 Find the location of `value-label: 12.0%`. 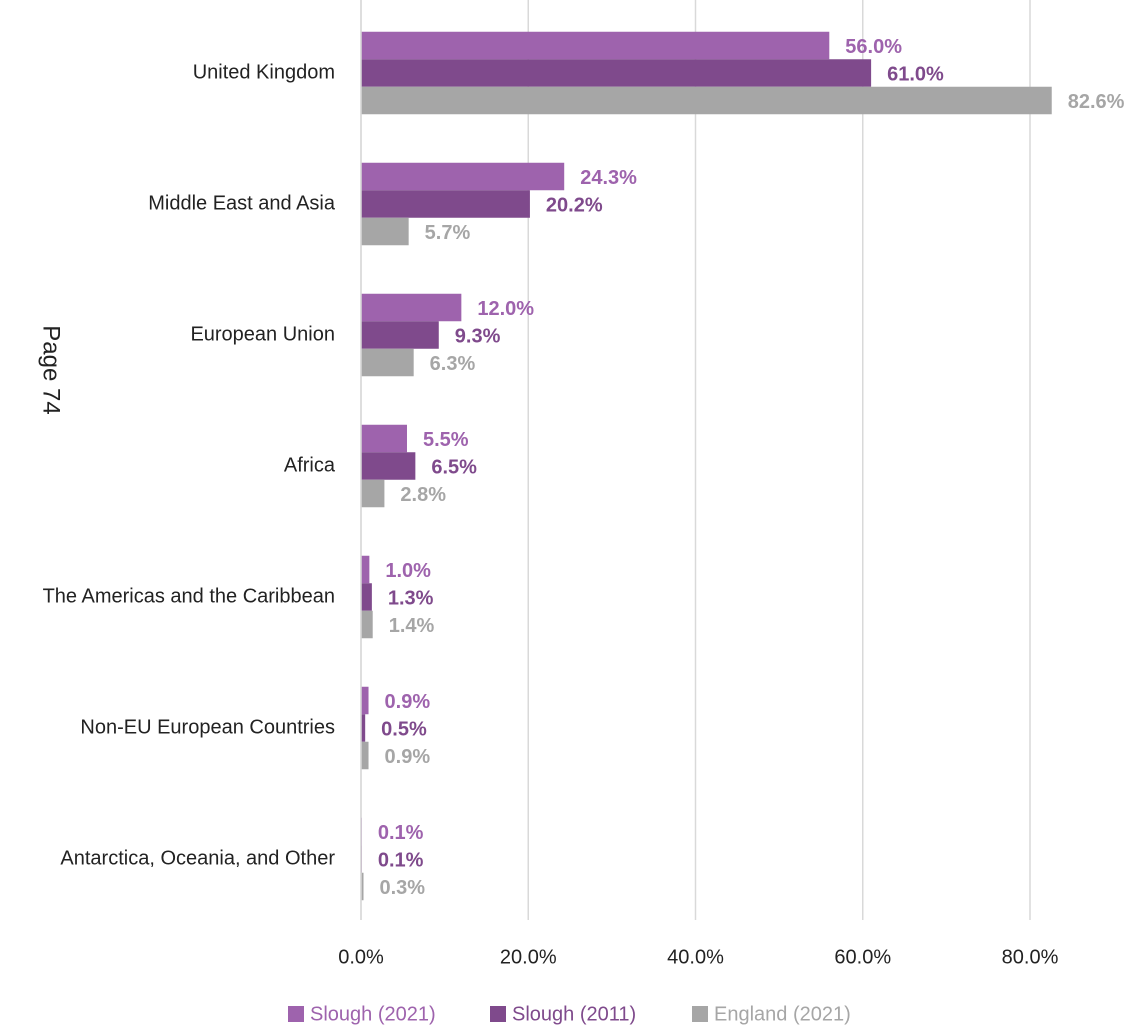

value-label: 12.0% is located at coordinates (505, 309).